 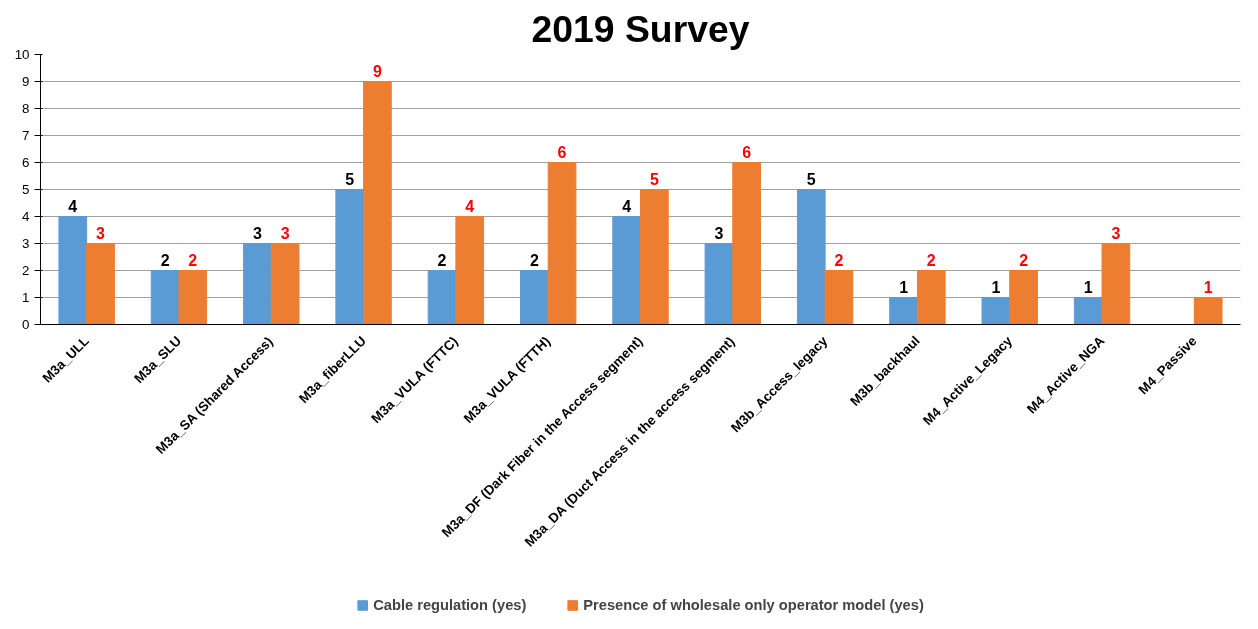 What do you see at coordinates (22, 54) in the screenshot?
I see `y-tick-label: 10` at bounding box center [22, 54].